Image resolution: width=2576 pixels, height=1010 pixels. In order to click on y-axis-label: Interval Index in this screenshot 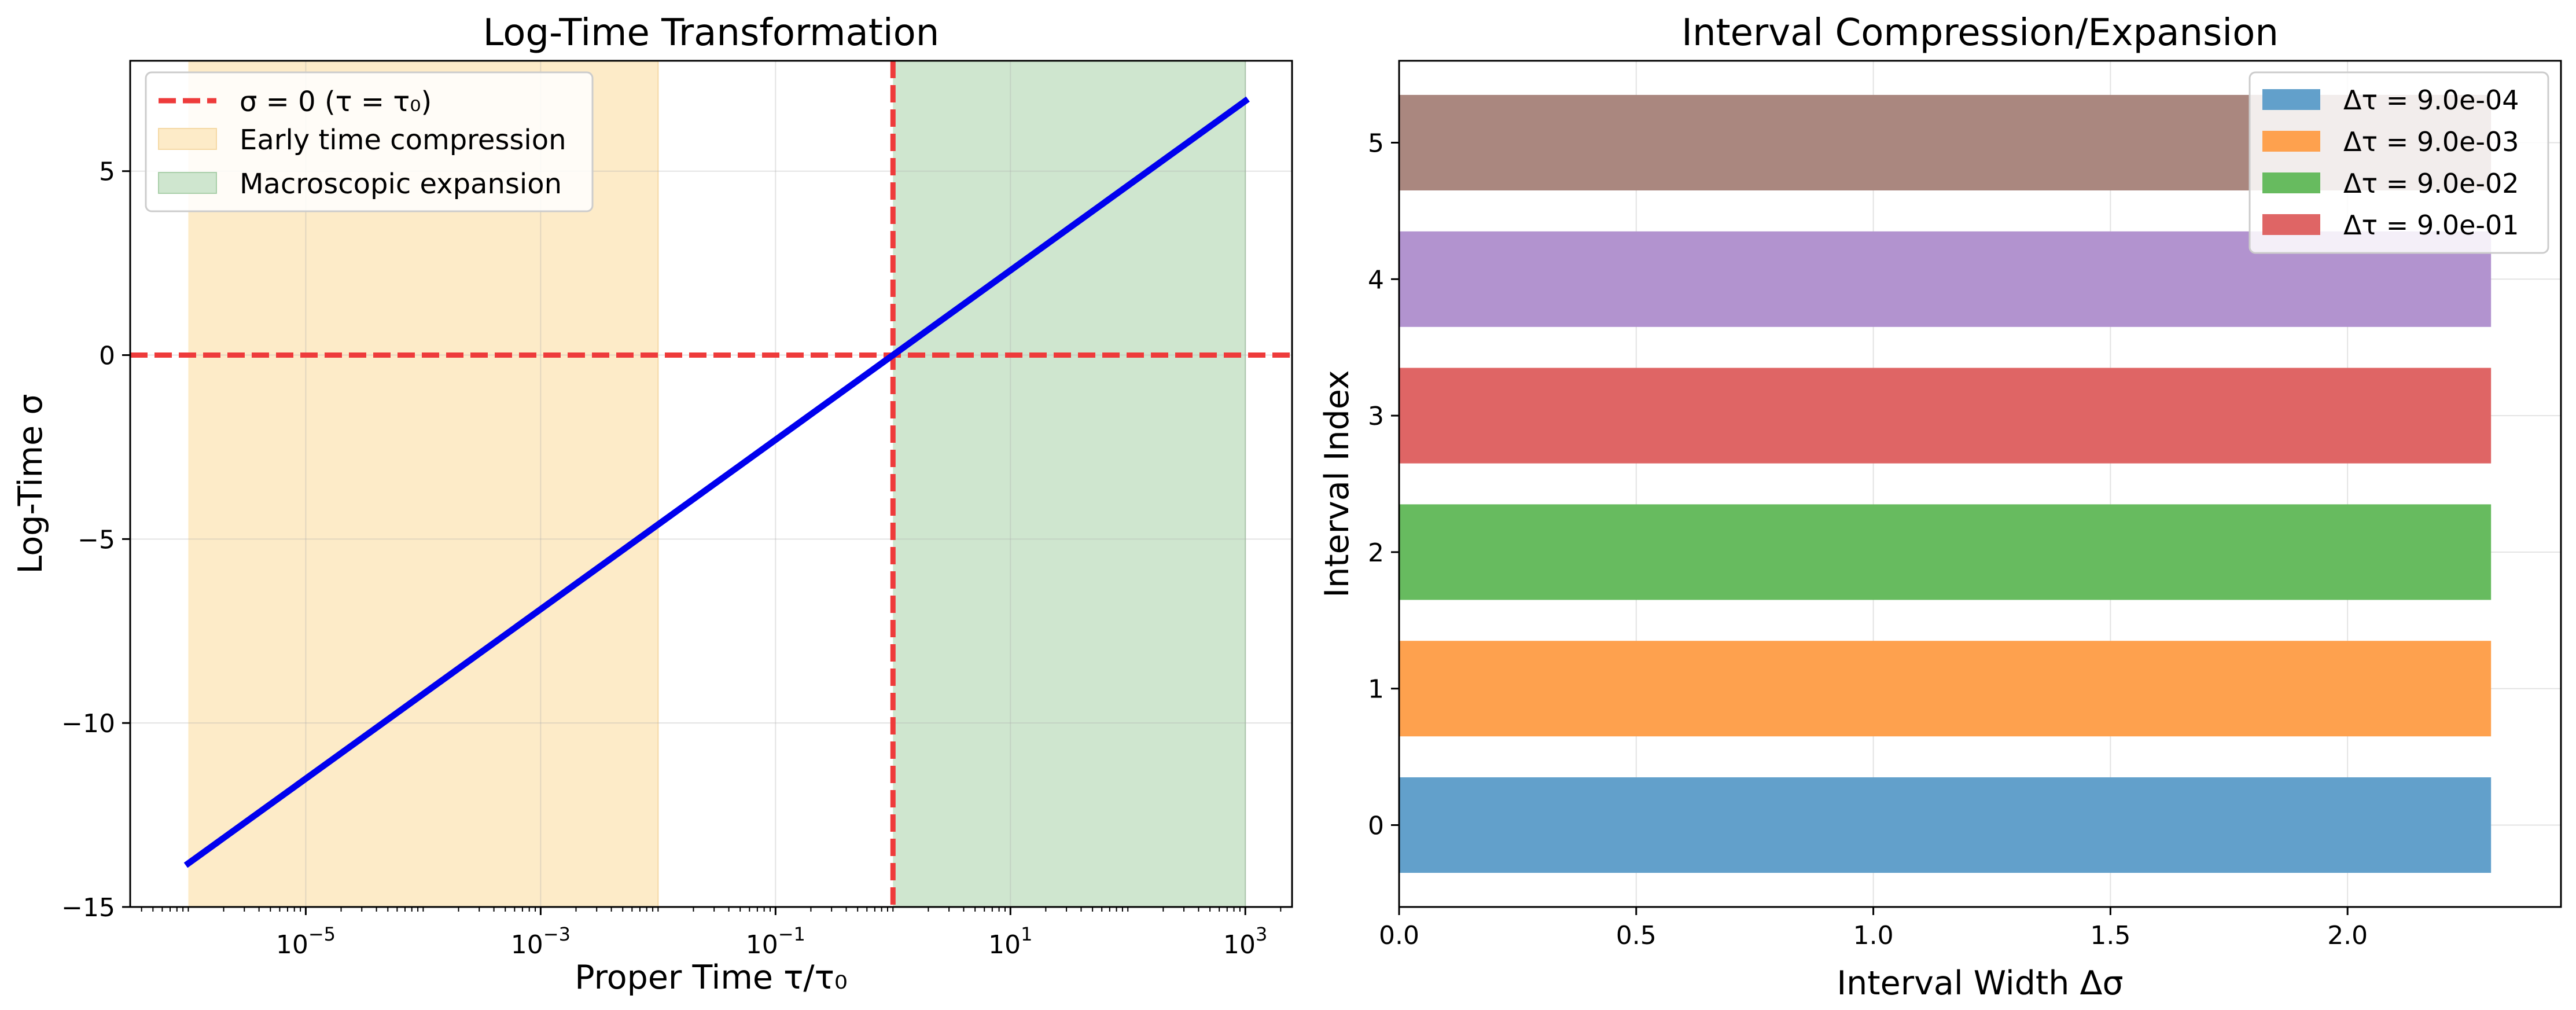, I will do `click(1337, 483)`.